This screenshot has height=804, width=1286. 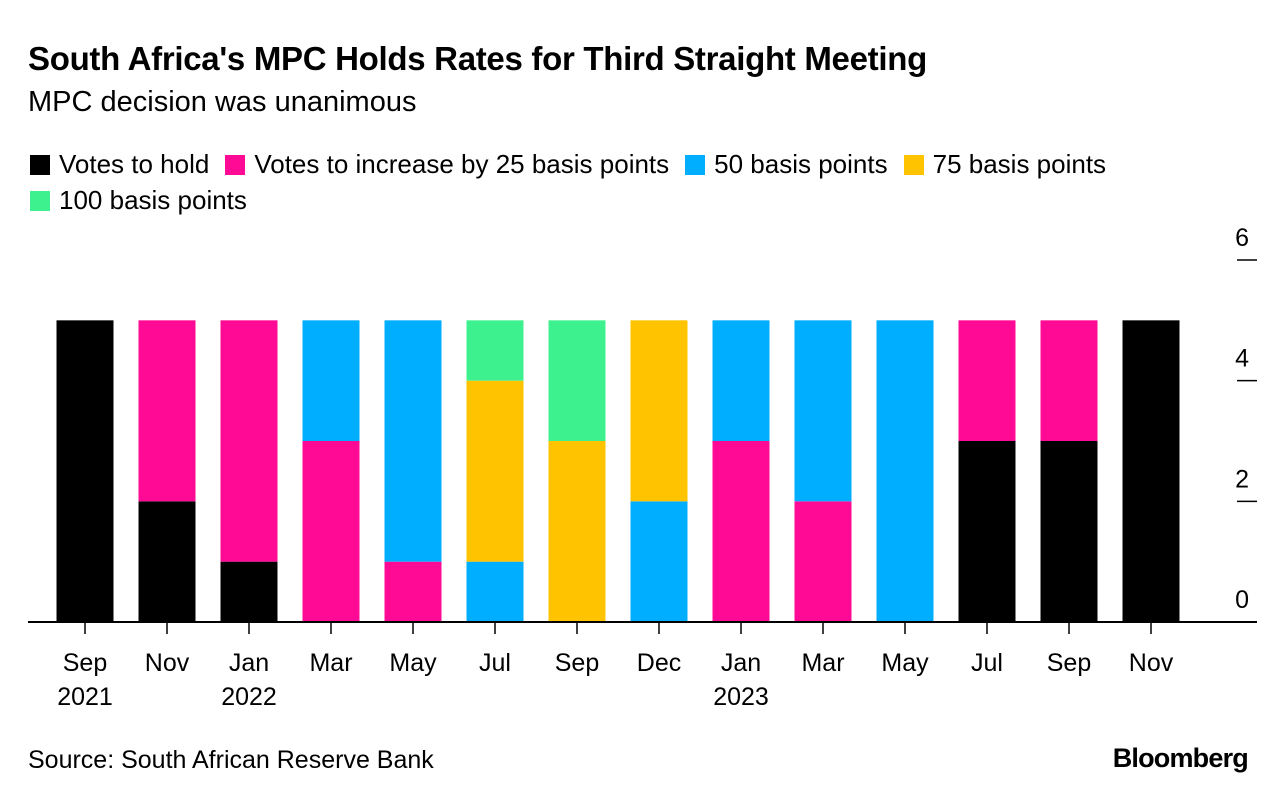 What do you see at coordinates (85, 697) in the screenshot?
I see `x-tick-year-label: 2021` at bounding box center [85, 697].